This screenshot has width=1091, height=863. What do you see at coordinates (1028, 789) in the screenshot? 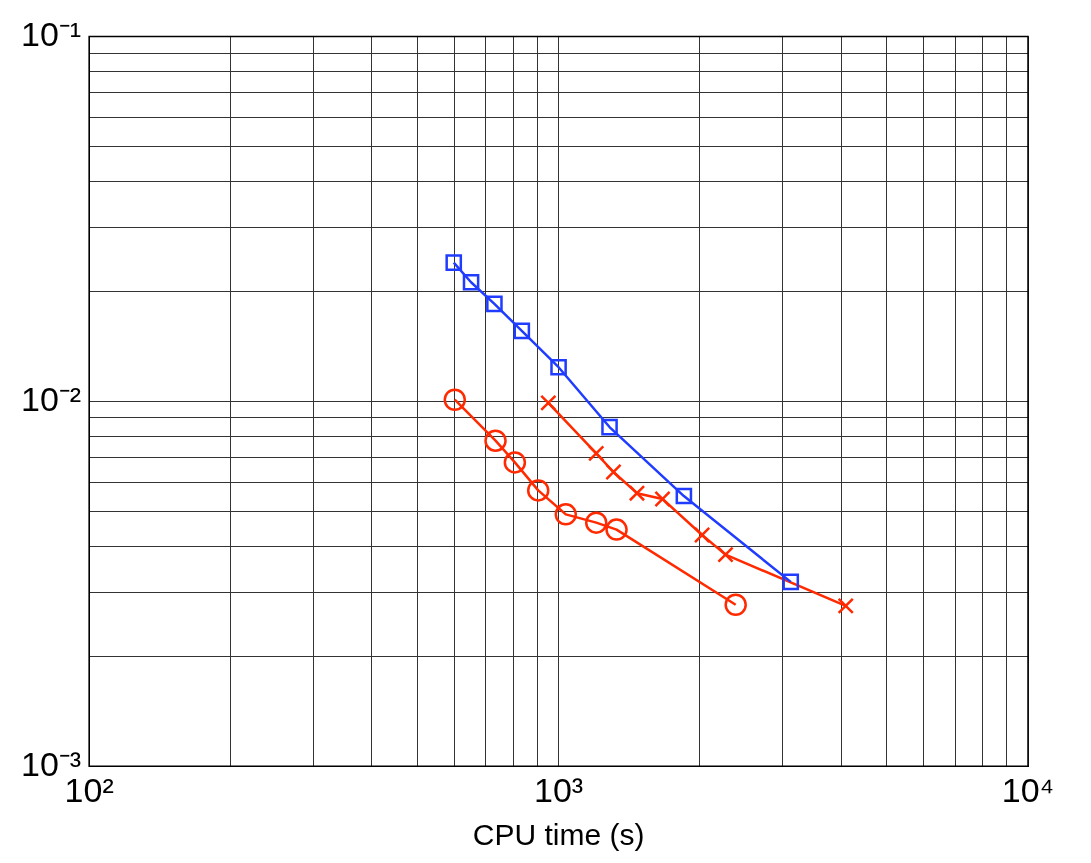
I see `x-tick-label: 10⁴` at bounding box center [1028, 789].